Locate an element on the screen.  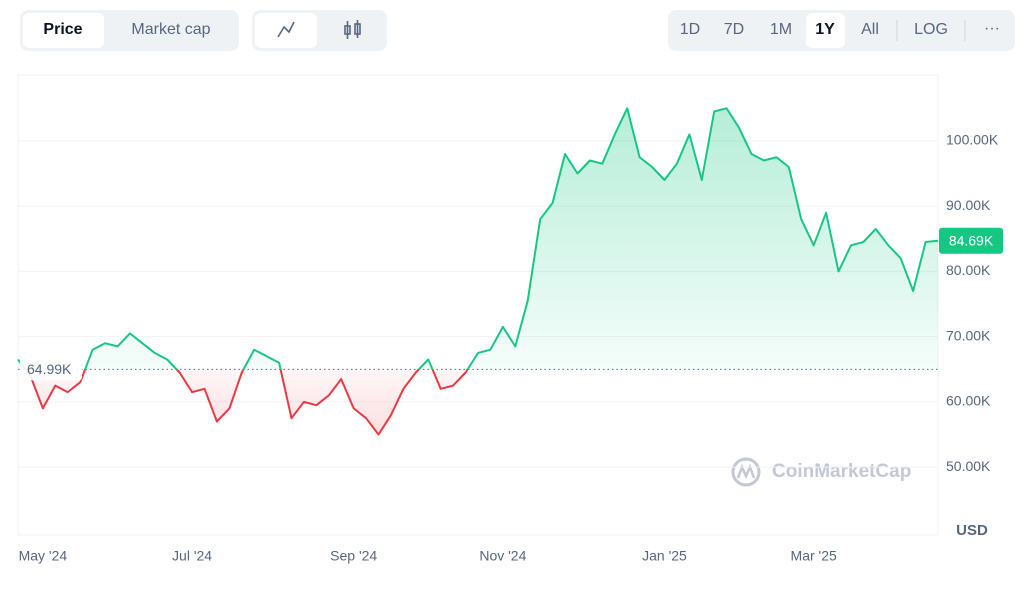
x-tick-label: Sep '24 is located at coordinates (353, 556).